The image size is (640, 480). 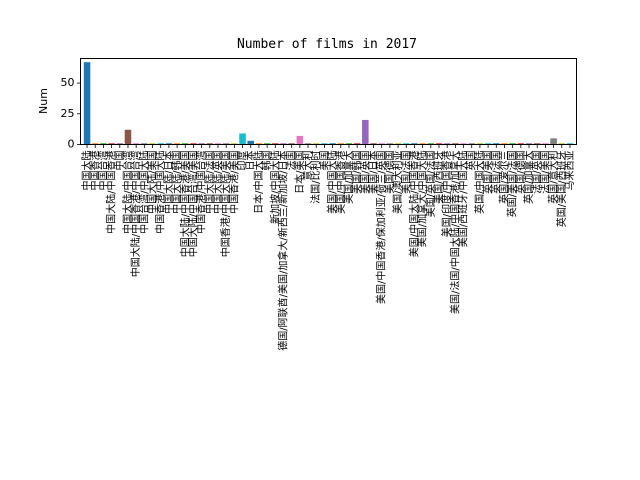 What do you see at coordinates (381, 227) in the screenshot?
I see `x-tick-label: 美国/中国香港/保加利亚/荷兰/英国` at bounding box center [381, 227].